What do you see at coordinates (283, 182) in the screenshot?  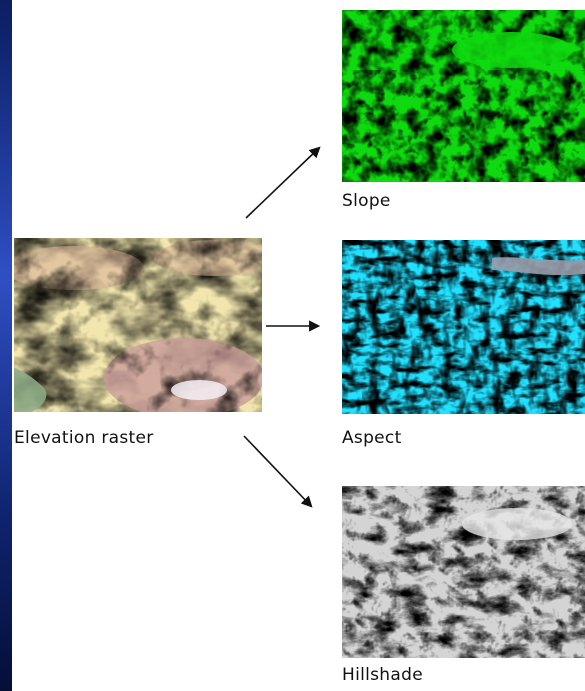 I see `arrow-to-slope` at bounding box center [283, 182].